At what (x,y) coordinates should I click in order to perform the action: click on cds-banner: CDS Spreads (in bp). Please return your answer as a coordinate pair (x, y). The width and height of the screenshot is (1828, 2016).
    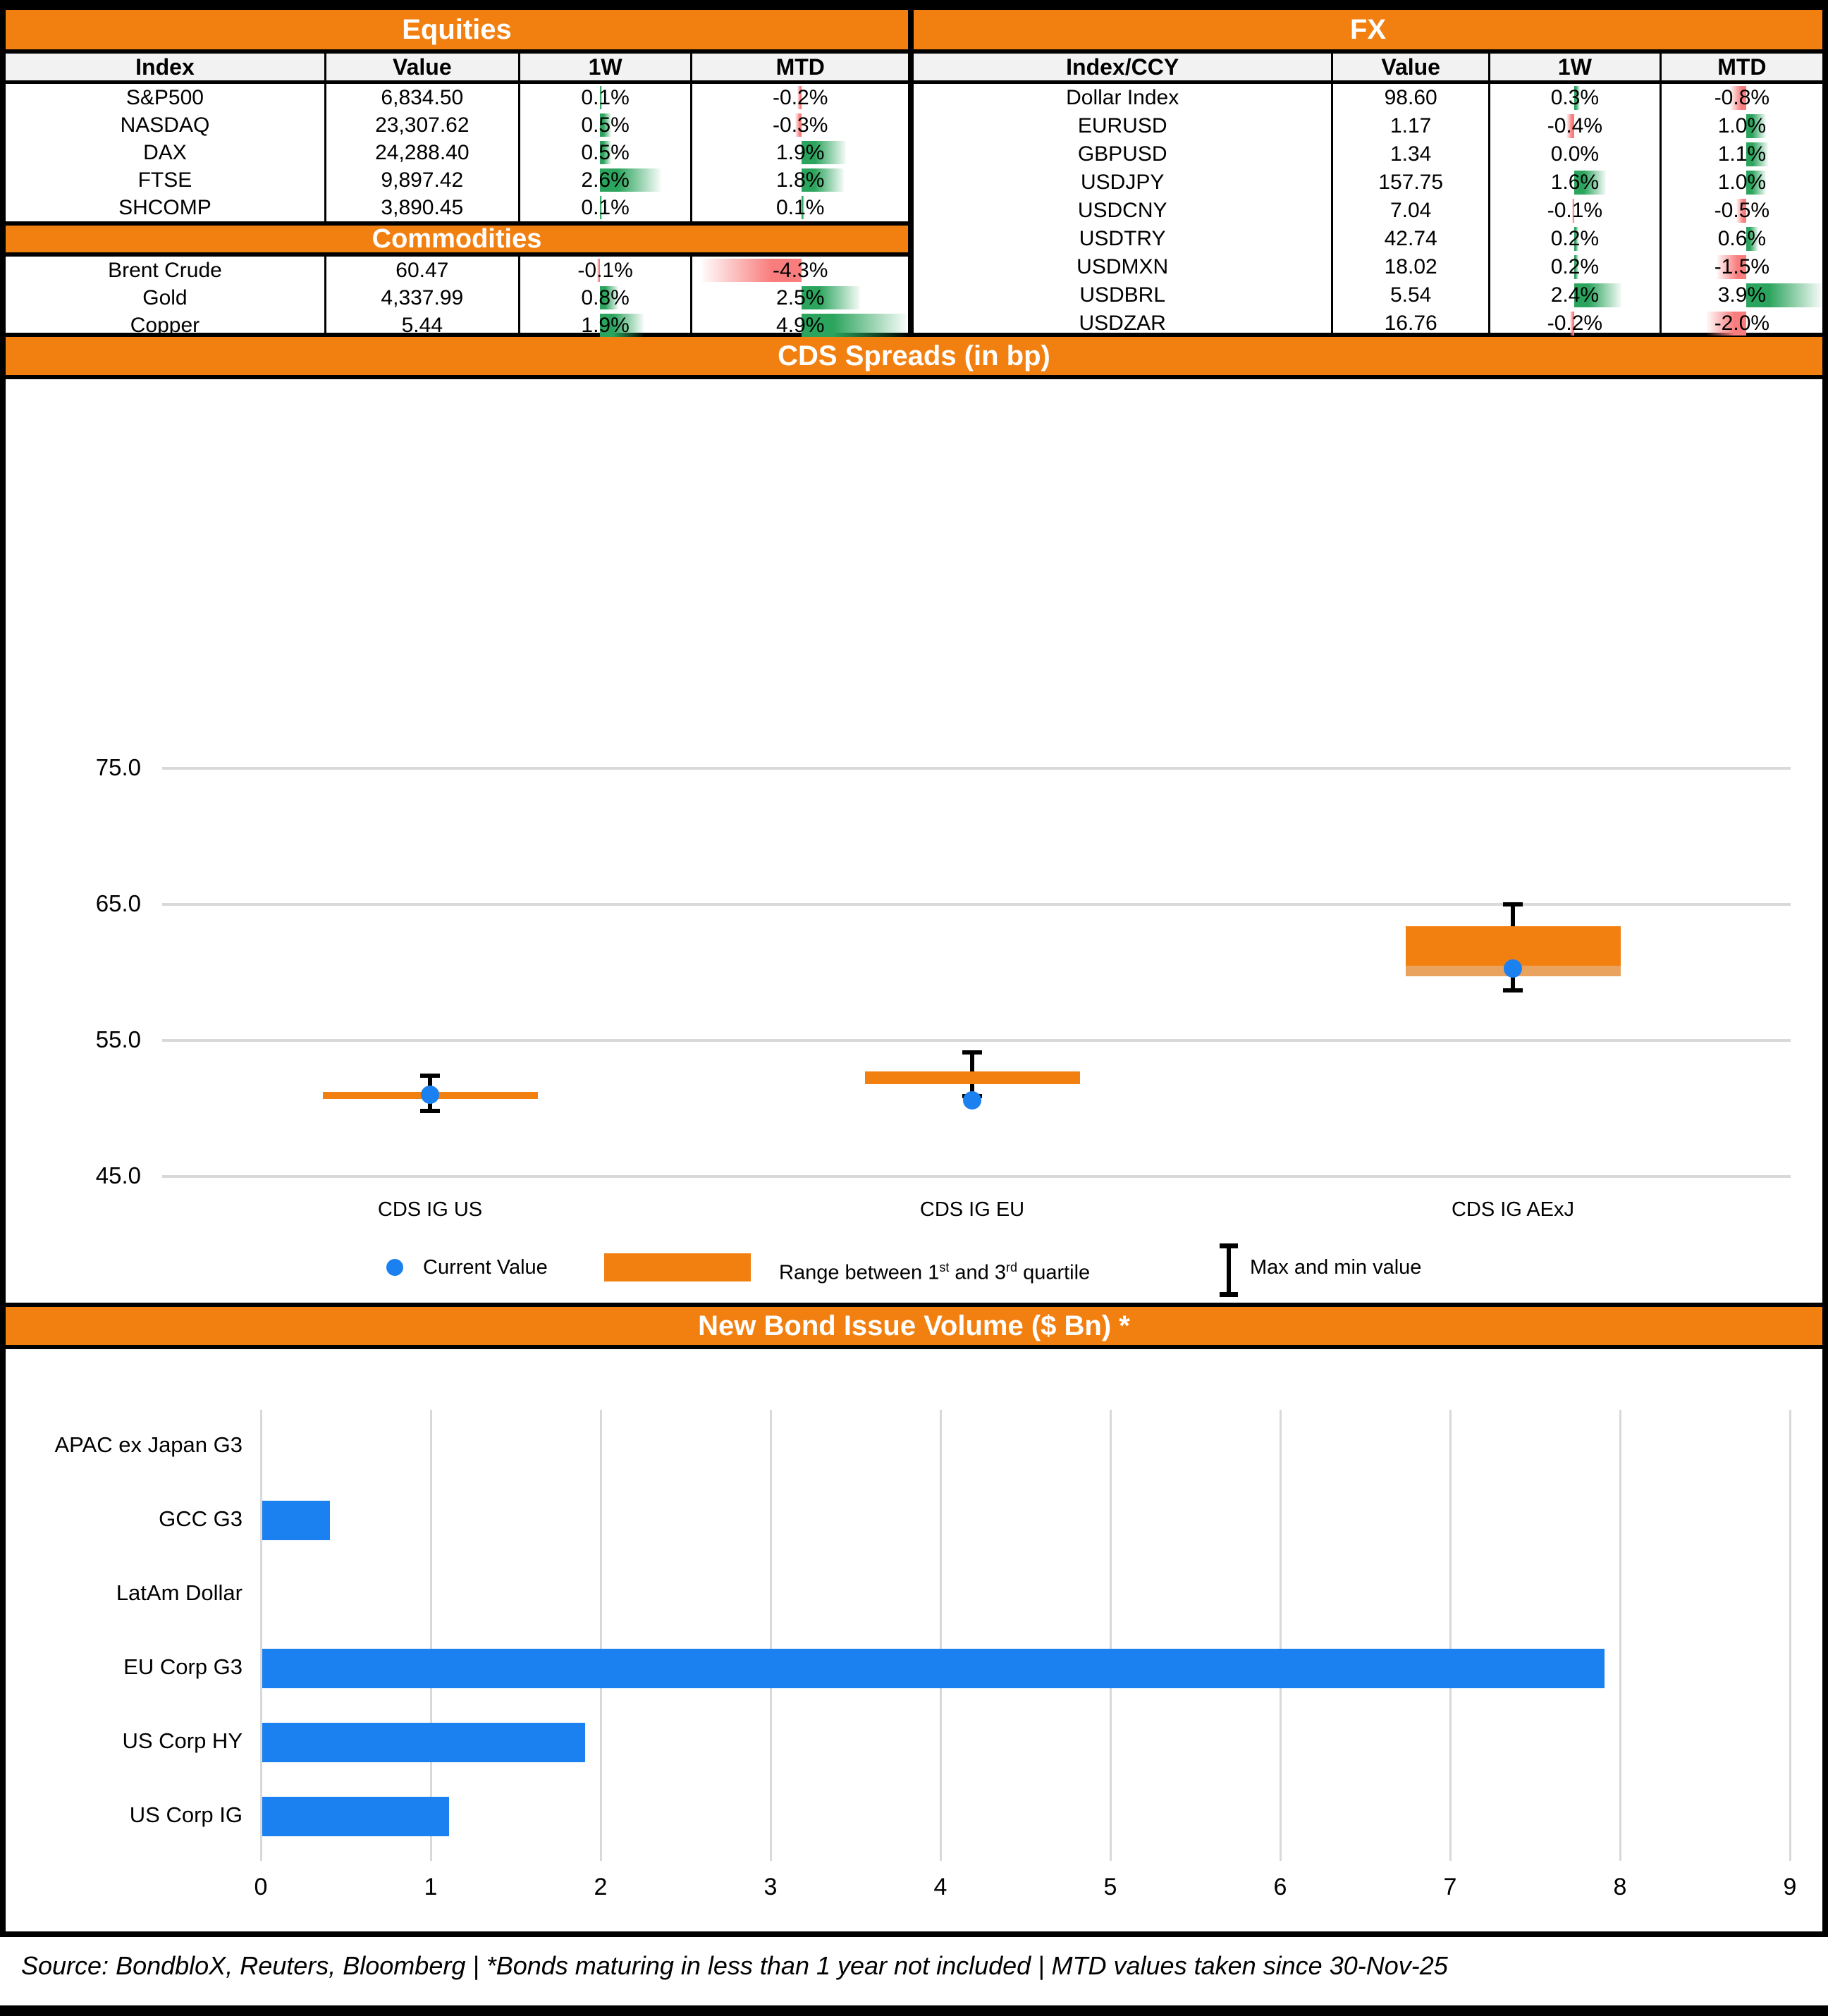
    Looking at the image, I should click on (914, 356).